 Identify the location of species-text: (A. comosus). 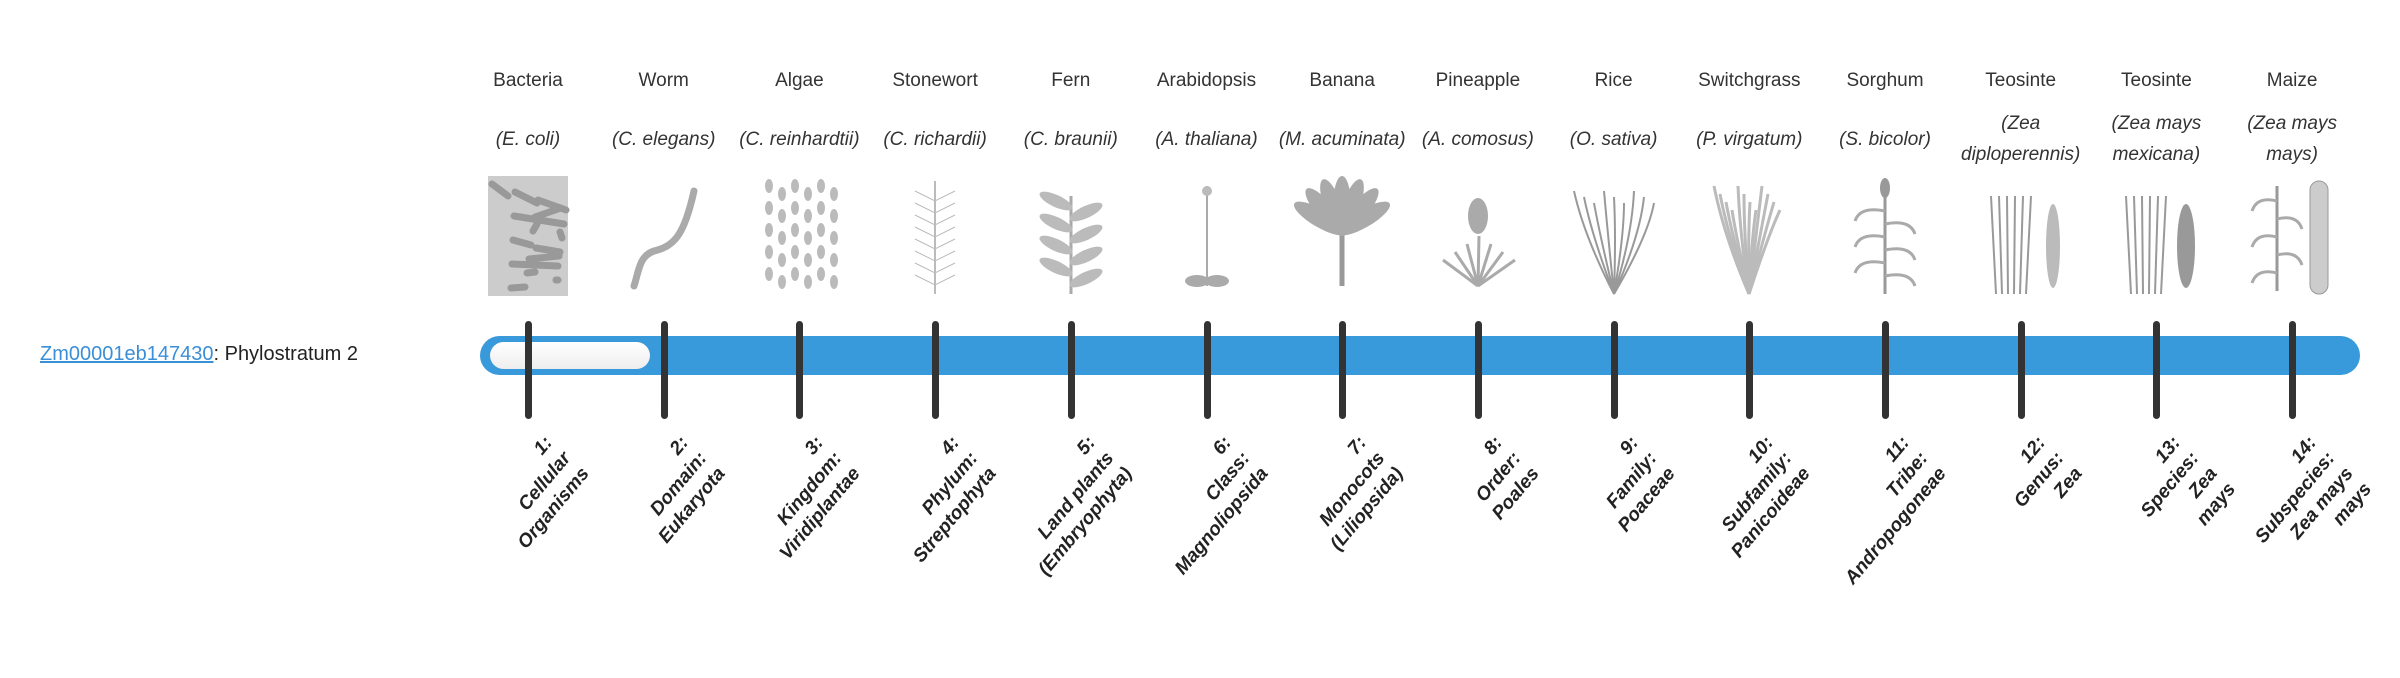
(1477, 139).